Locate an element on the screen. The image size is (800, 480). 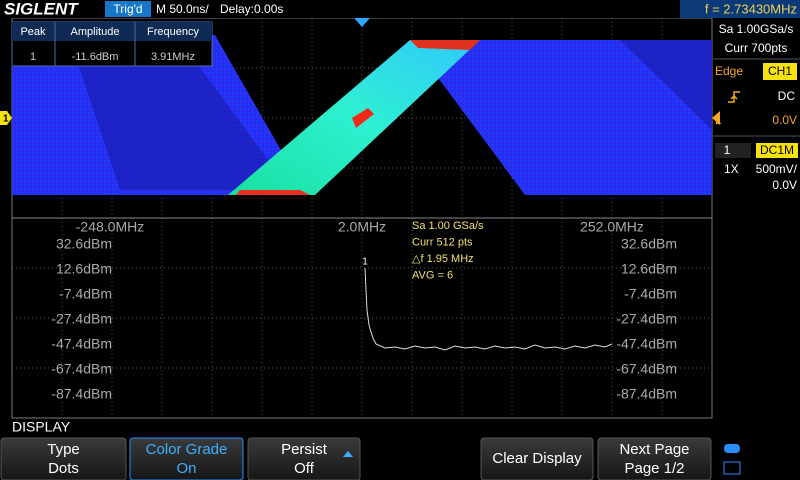
delay: Delay:0.00s is located at coordinates (251, 9).